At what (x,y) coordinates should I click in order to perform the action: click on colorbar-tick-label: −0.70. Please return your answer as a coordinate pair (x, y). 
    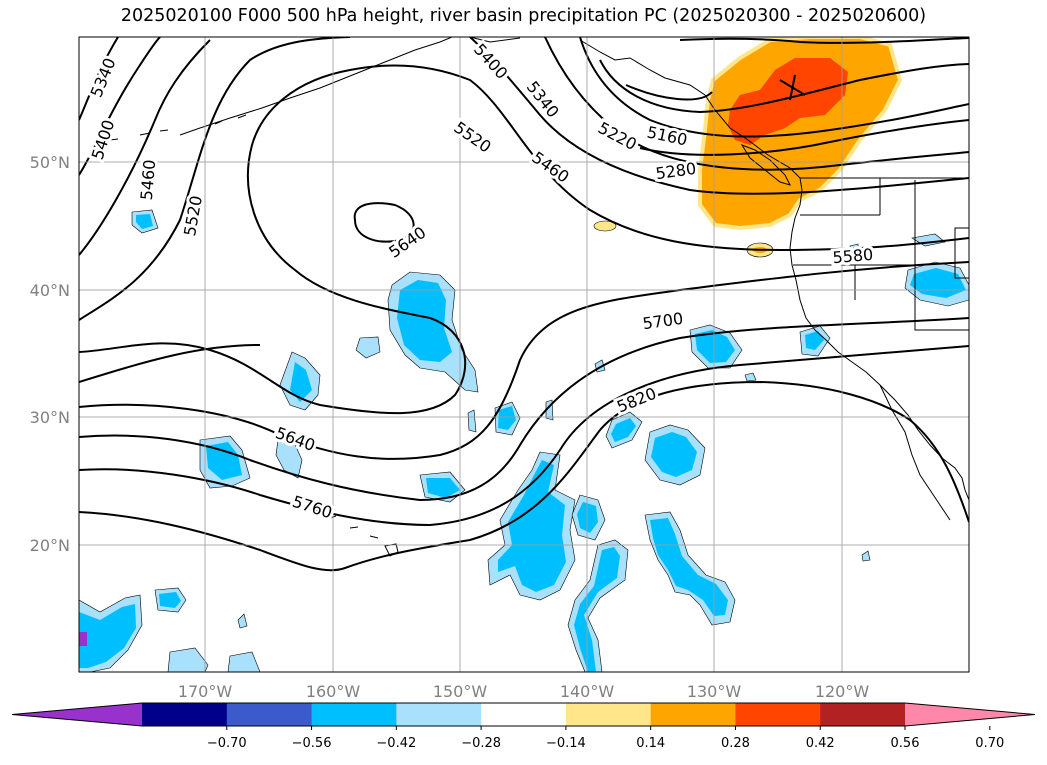
    Looking at the image, I should click on (227, 743).